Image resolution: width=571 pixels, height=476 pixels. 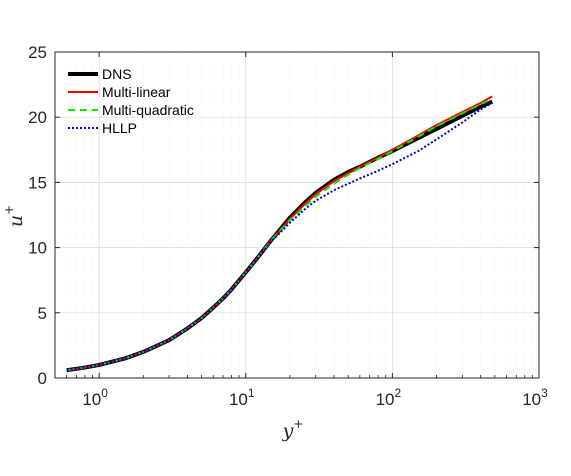 What do you see at coordinates (37, 117) in the screenshot?
I see `y-tick-label: 20` at bounding box center [37, 117].